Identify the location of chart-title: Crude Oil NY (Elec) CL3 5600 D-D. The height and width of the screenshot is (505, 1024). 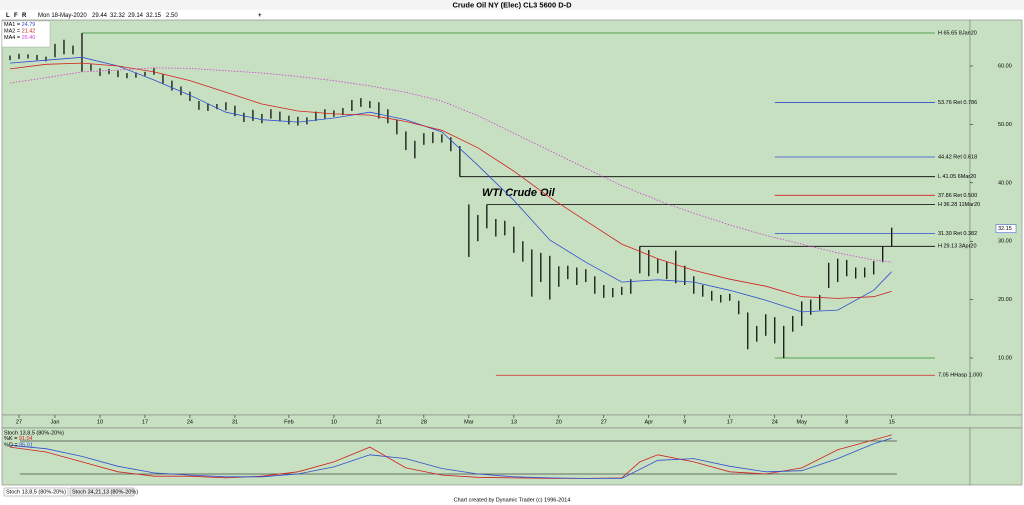
(512, 4).